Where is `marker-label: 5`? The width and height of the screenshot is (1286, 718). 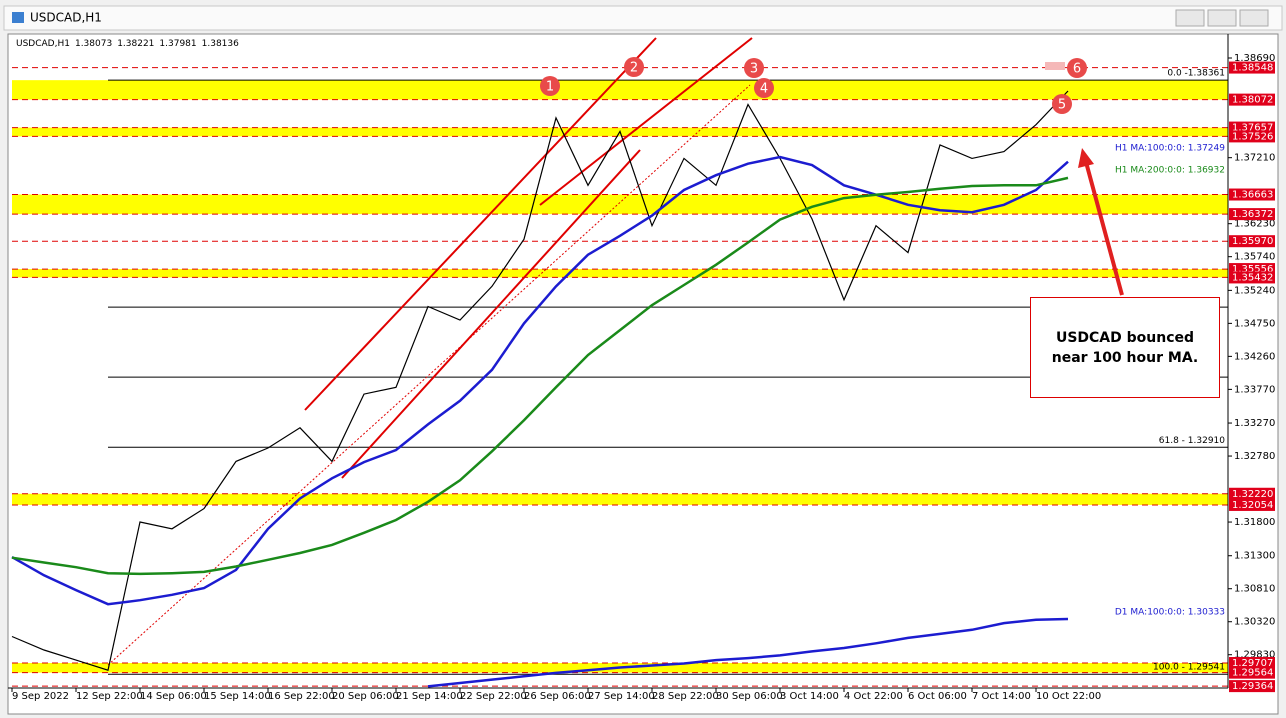 marker-label: 5 is located at coordinates (1062, 105).